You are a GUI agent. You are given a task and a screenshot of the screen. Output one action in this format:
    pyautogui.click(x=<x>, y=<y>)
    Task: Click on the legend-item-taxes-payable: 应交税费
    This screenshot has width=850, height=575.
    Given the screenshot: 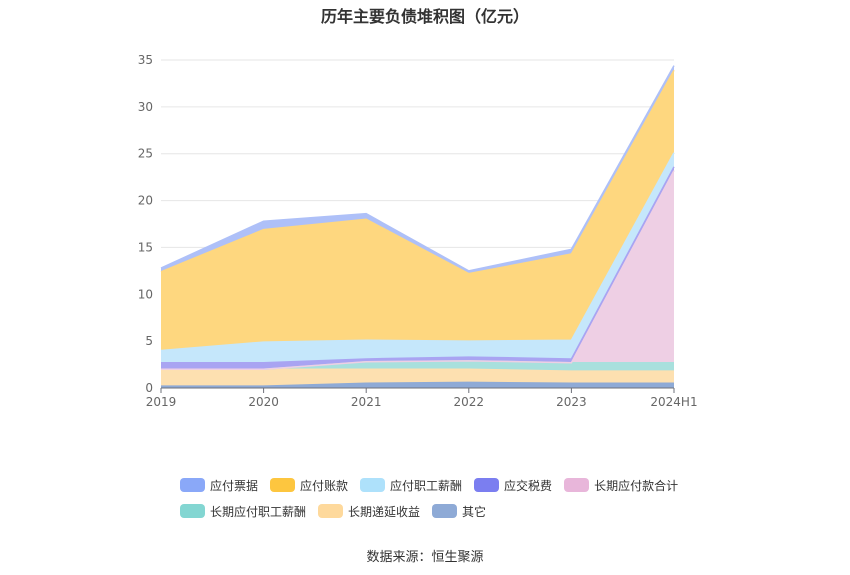 What is the action you would take?
    pyautogui.click(x=513, y=485)
    